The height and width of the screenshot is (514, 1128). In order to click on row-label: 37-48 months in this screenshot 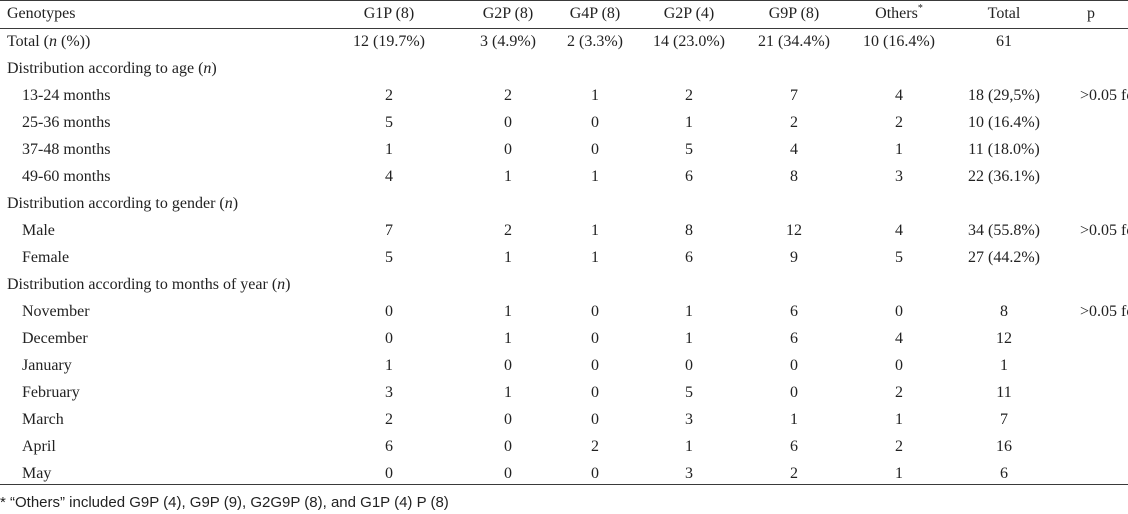, I will do `click(66, 149)`.